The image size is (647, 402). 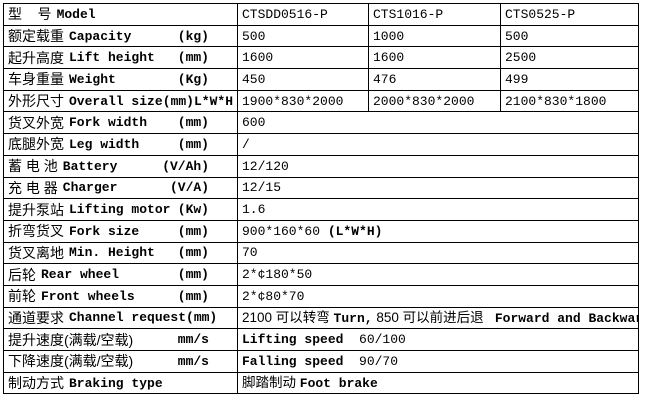 What do you see at coordinates (90, 166) in the screenshot?
I see `label-en-battery: Battery` at bounding box center [90, 166].